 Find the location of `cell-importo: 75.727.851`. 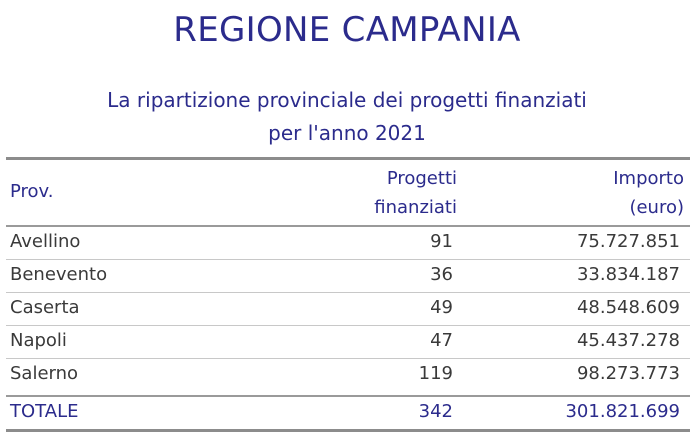

cell-importo: 75.727.851 is located at coordinates (628, 241).